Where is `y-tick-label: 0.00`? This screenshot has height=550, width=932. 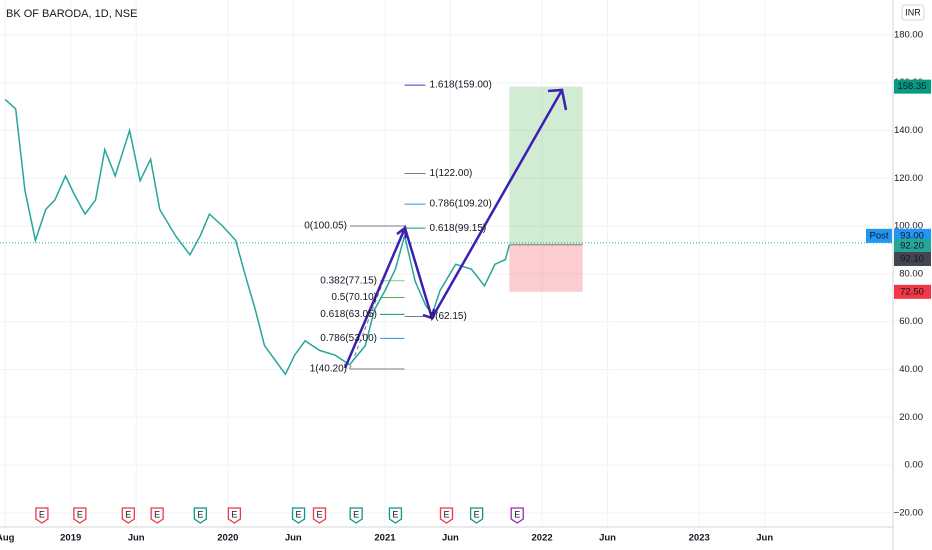
y-tick-label: 0.00 is located at coordinates (914, 465).